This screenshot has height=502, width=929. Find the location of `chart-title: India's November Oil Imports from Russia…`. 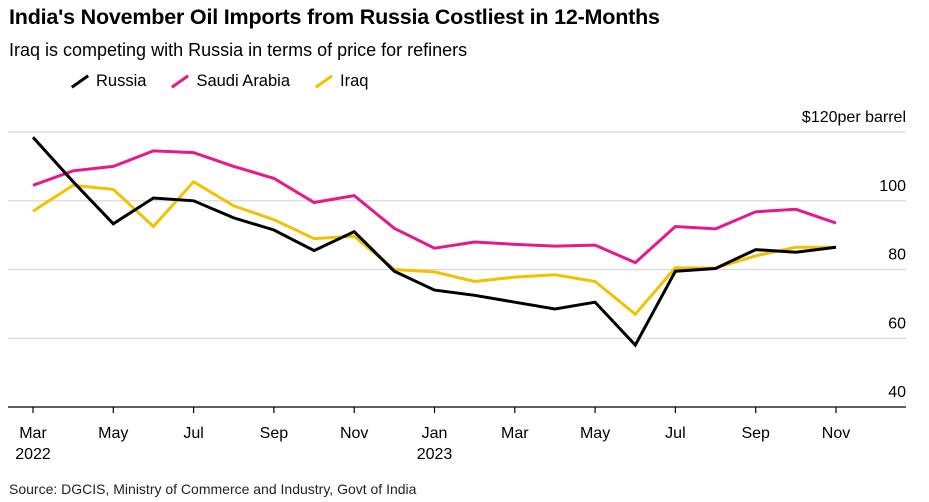

chart-title: India's November Oil Imports from Russia… is located at coordinates (334, 17).